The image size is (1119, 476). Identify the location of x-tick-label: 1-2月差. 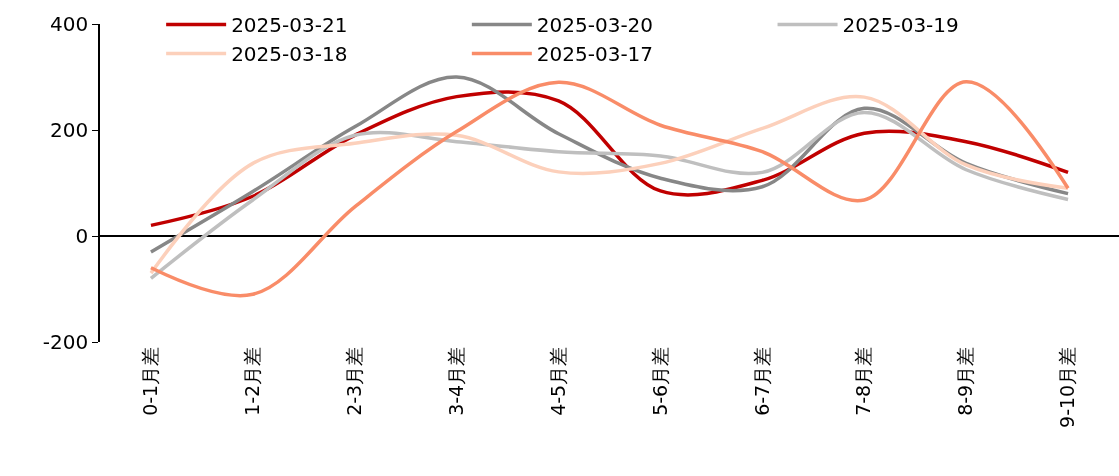
(252, 381).